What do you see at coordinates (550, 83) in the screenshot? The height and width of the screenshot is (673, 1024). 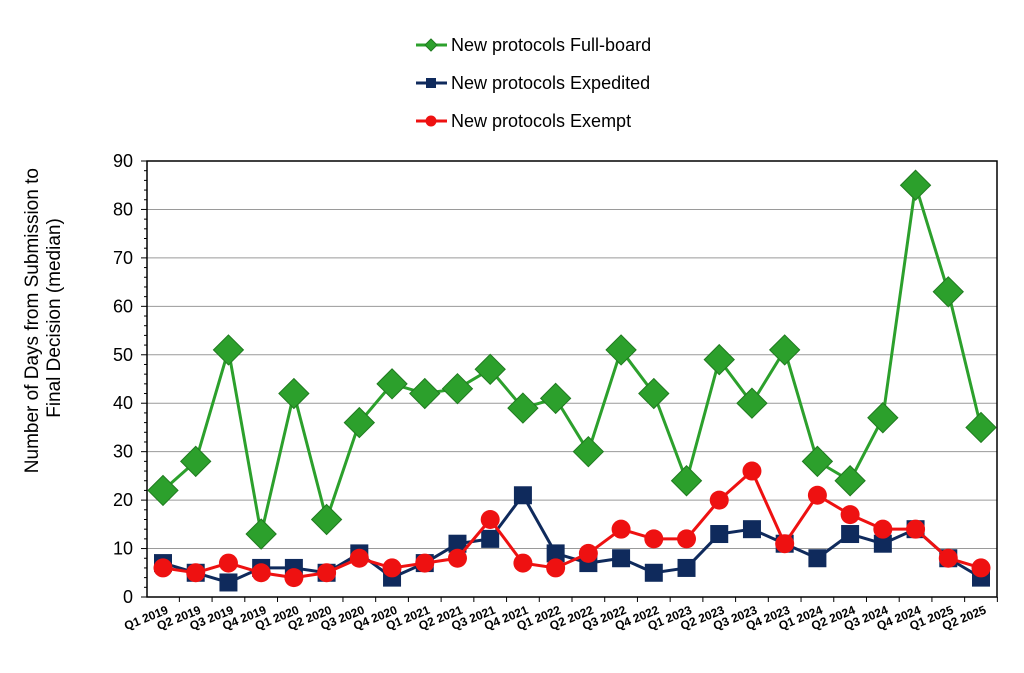 I see `legend-label: New protocols Expedited` at bounding box center [550, 83].